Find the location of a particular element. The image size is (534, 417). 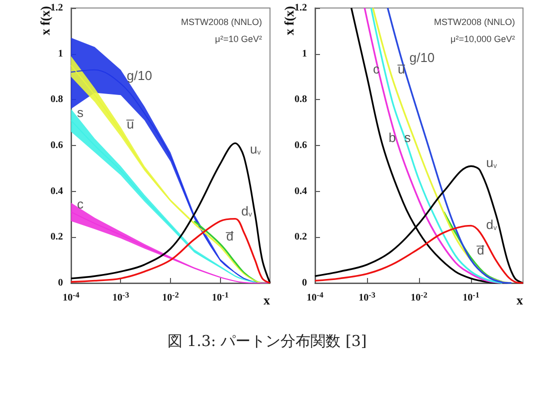

caption: 図 1.3: パートン分布関数 [3] is located at coordinates (267, 341).